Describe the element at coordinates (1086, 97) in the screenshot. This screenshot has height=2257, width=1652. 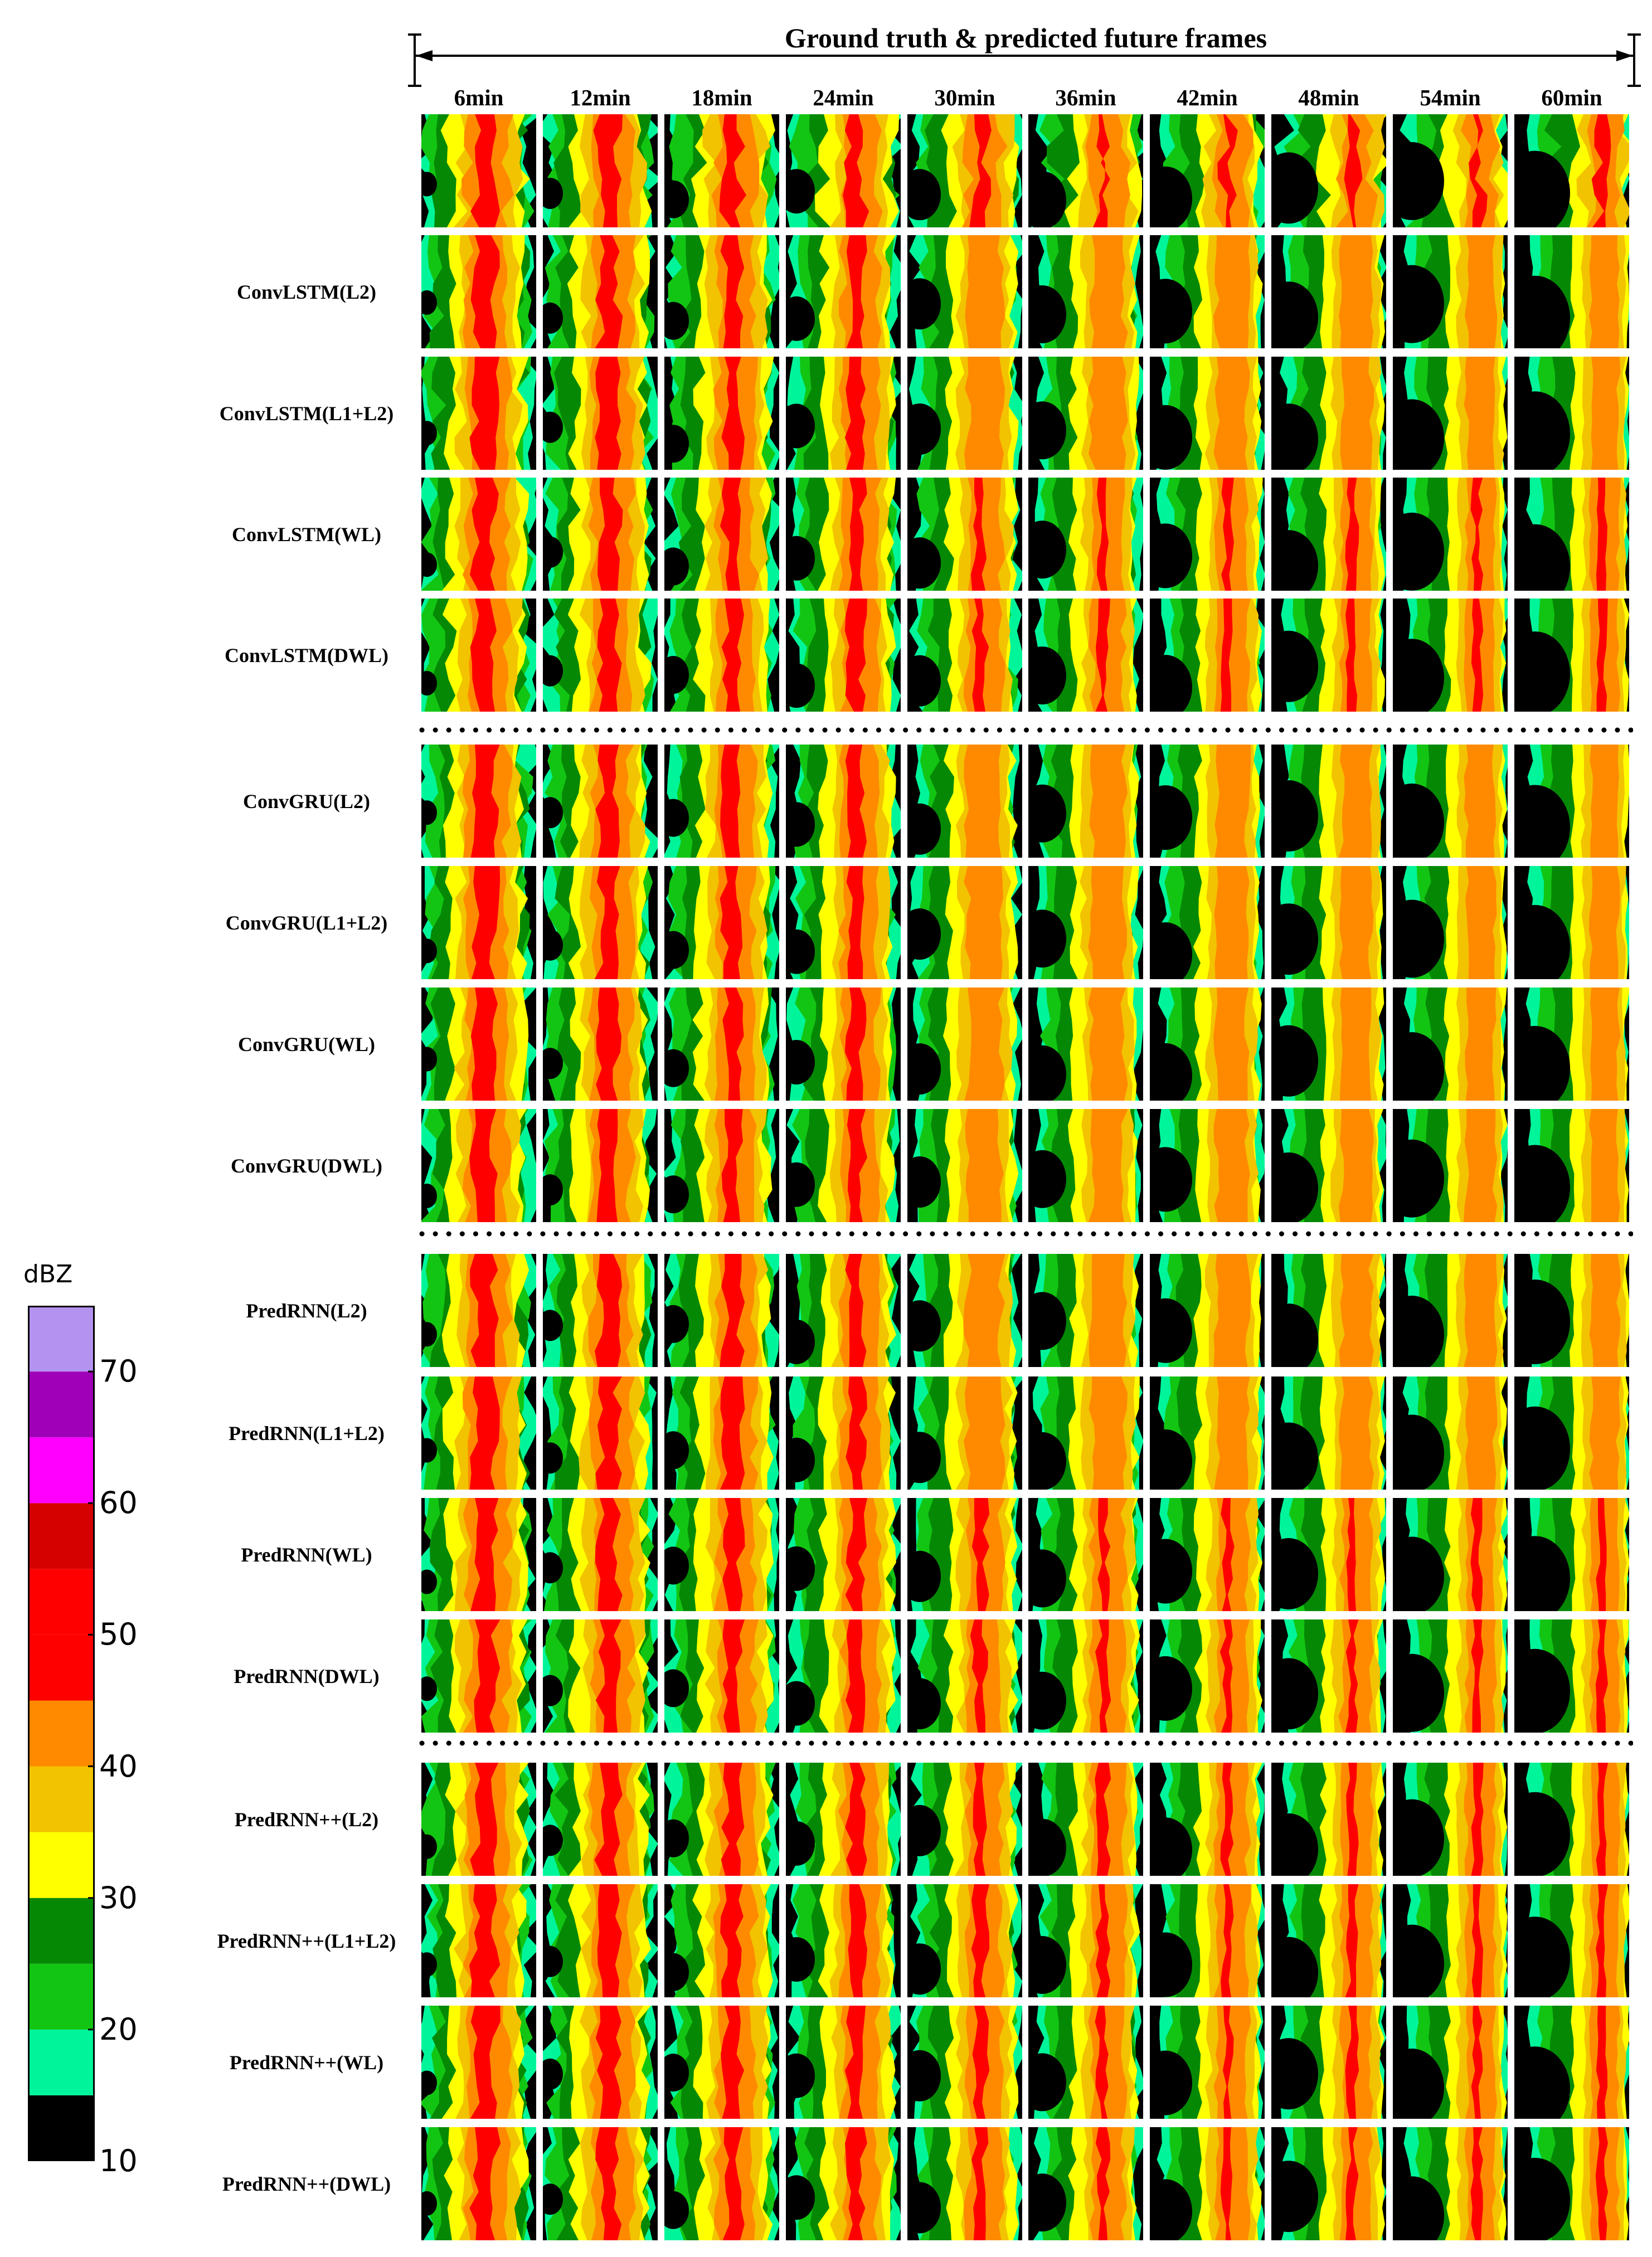
I see `time-label-36min: 36min` at that location.